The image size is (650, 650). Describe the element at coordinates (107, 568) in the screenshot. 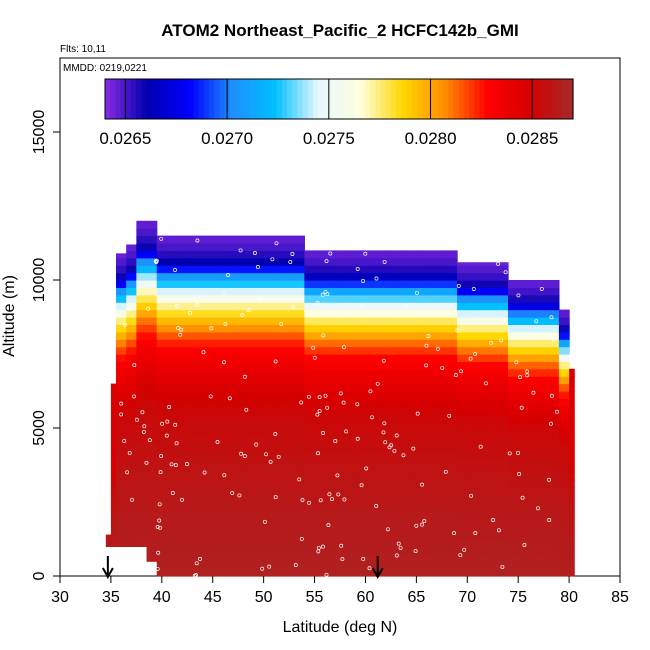

I see `flight-marker-arrow` at that location.